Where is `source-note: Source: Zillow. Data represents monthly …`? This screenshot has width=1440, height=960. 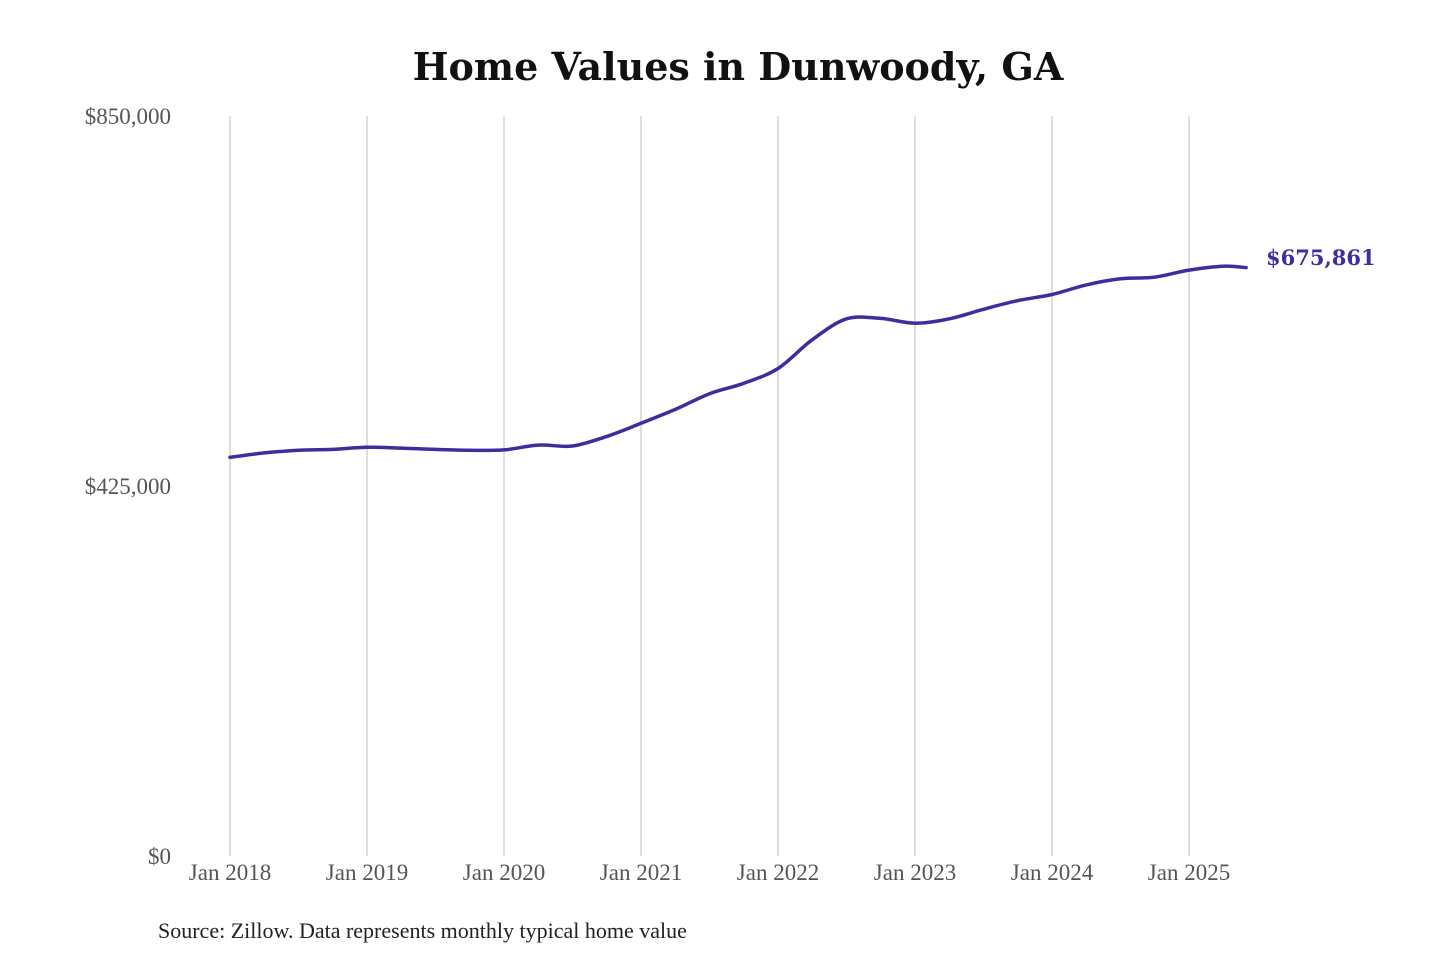
source-note: Source: Zillow. Data represents monthly … is located at coordinates (422, 930).